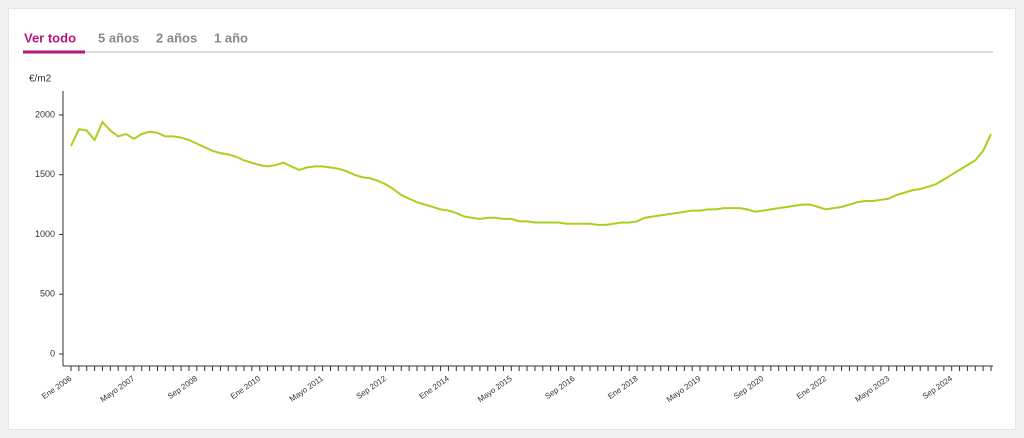  Describe the element at coordinates (307, 389) in the screenshot. I see `x-tick-label: Mayo 2011` at that location.